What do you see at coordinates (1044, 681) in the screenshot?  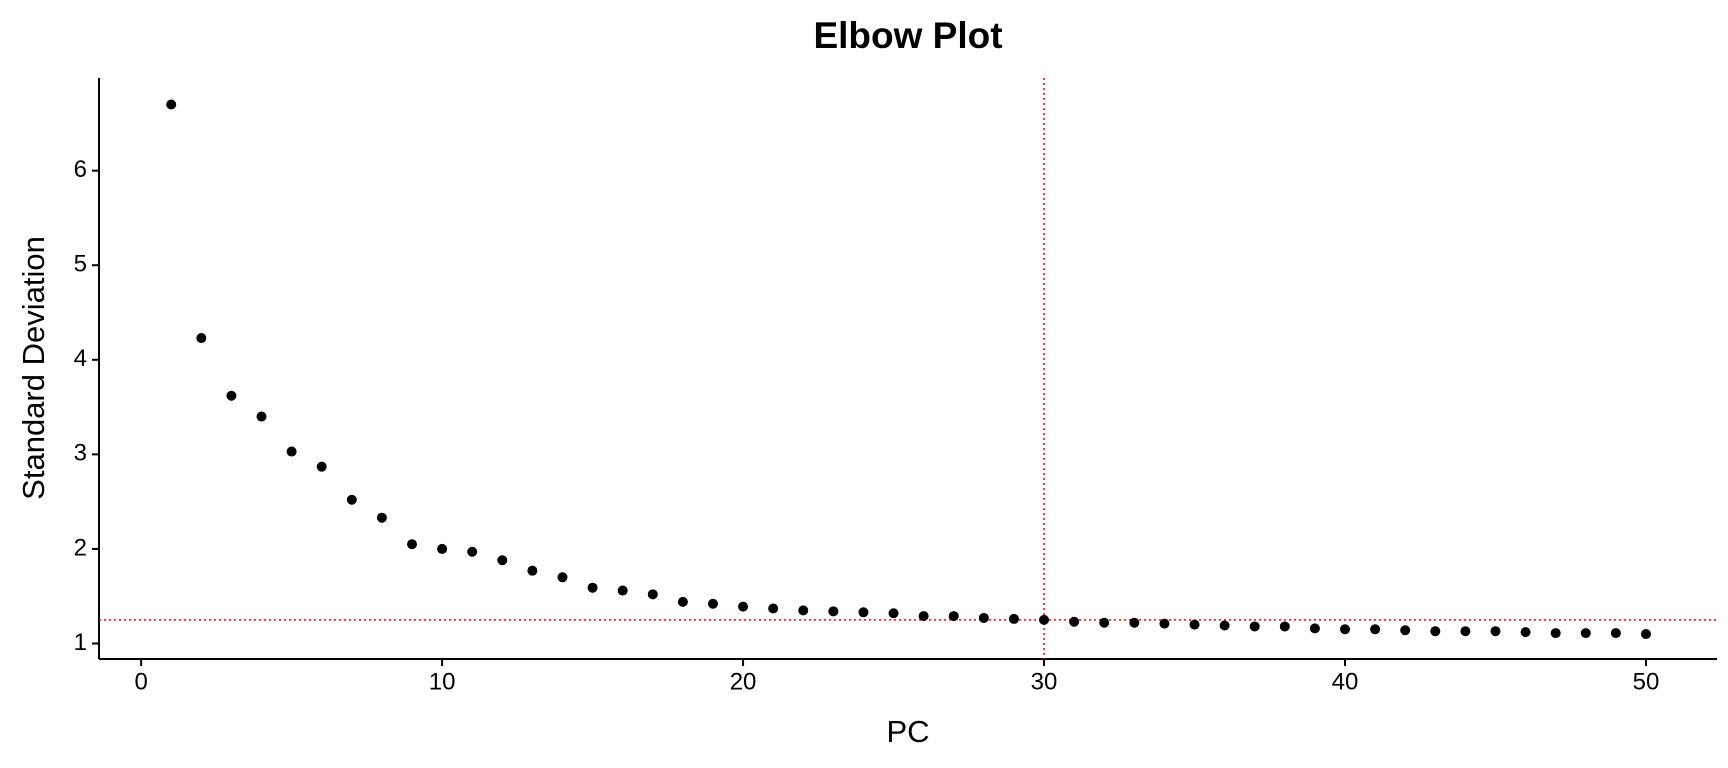 I see `x-tick-label: 30` at bounding box center [1044, 681].